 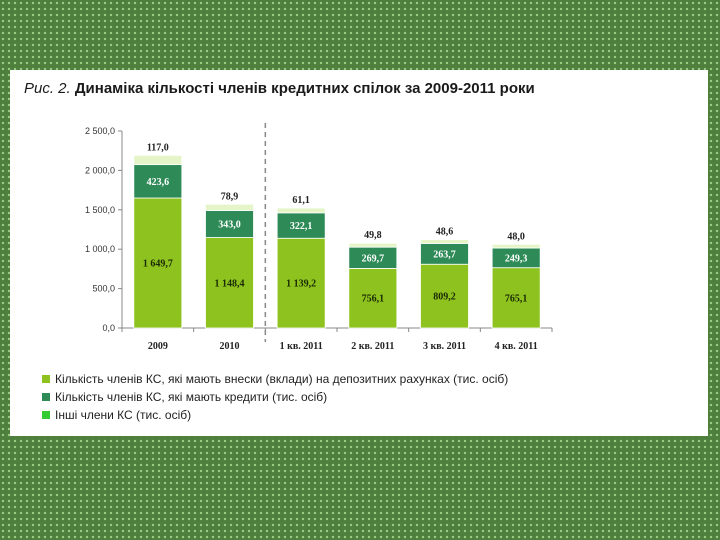 What do you see at coordinates (444, 346) in the screenshot?
I see `x-category-label: 3 кв. 2011` at bounding box center [444, 346].